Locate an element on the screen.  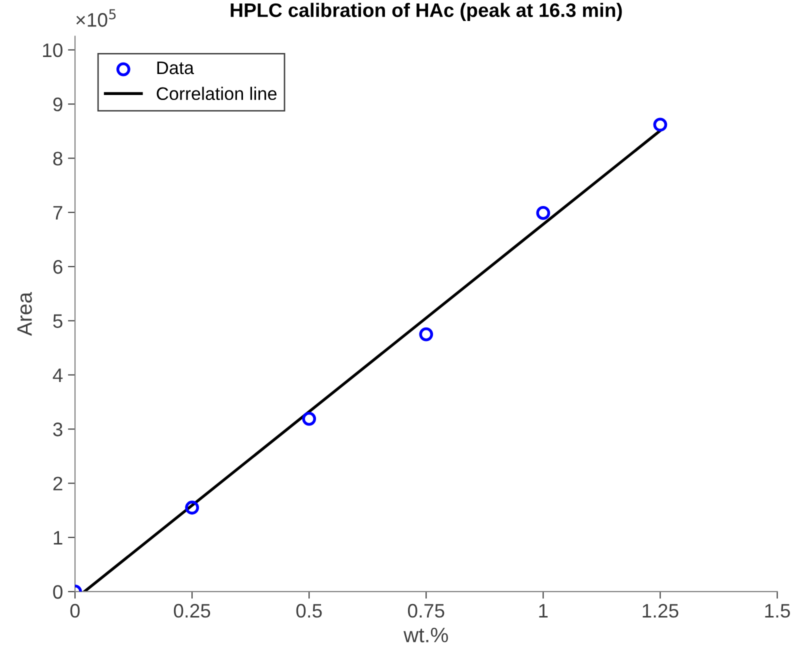
legend-label: Correlation line is located at coordinates (216, 93).